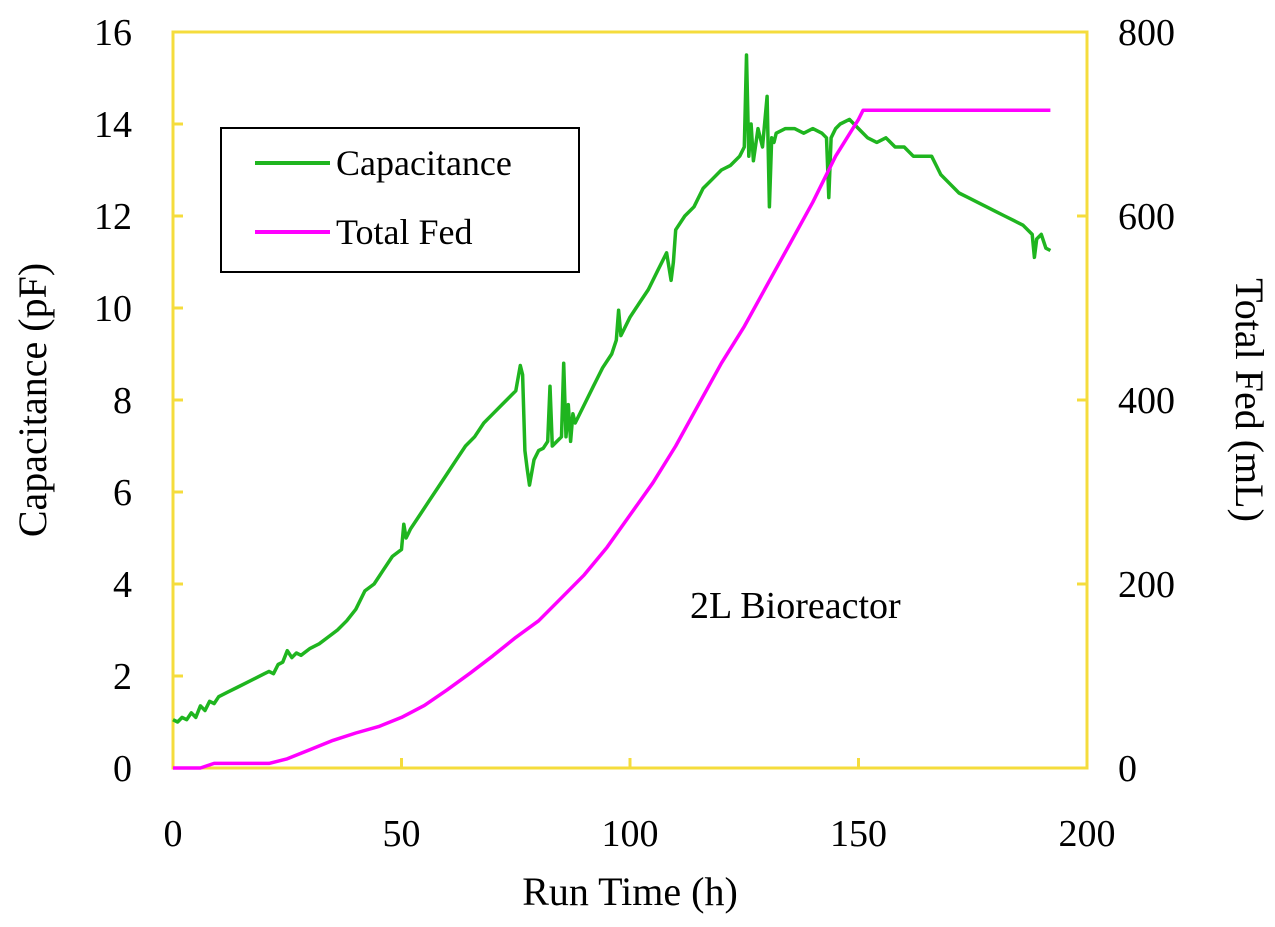  What do you see at coordinates (113, 217) in the screenshot?
I see `left-y-tick-label: 12` at bounding box center [113, 217].